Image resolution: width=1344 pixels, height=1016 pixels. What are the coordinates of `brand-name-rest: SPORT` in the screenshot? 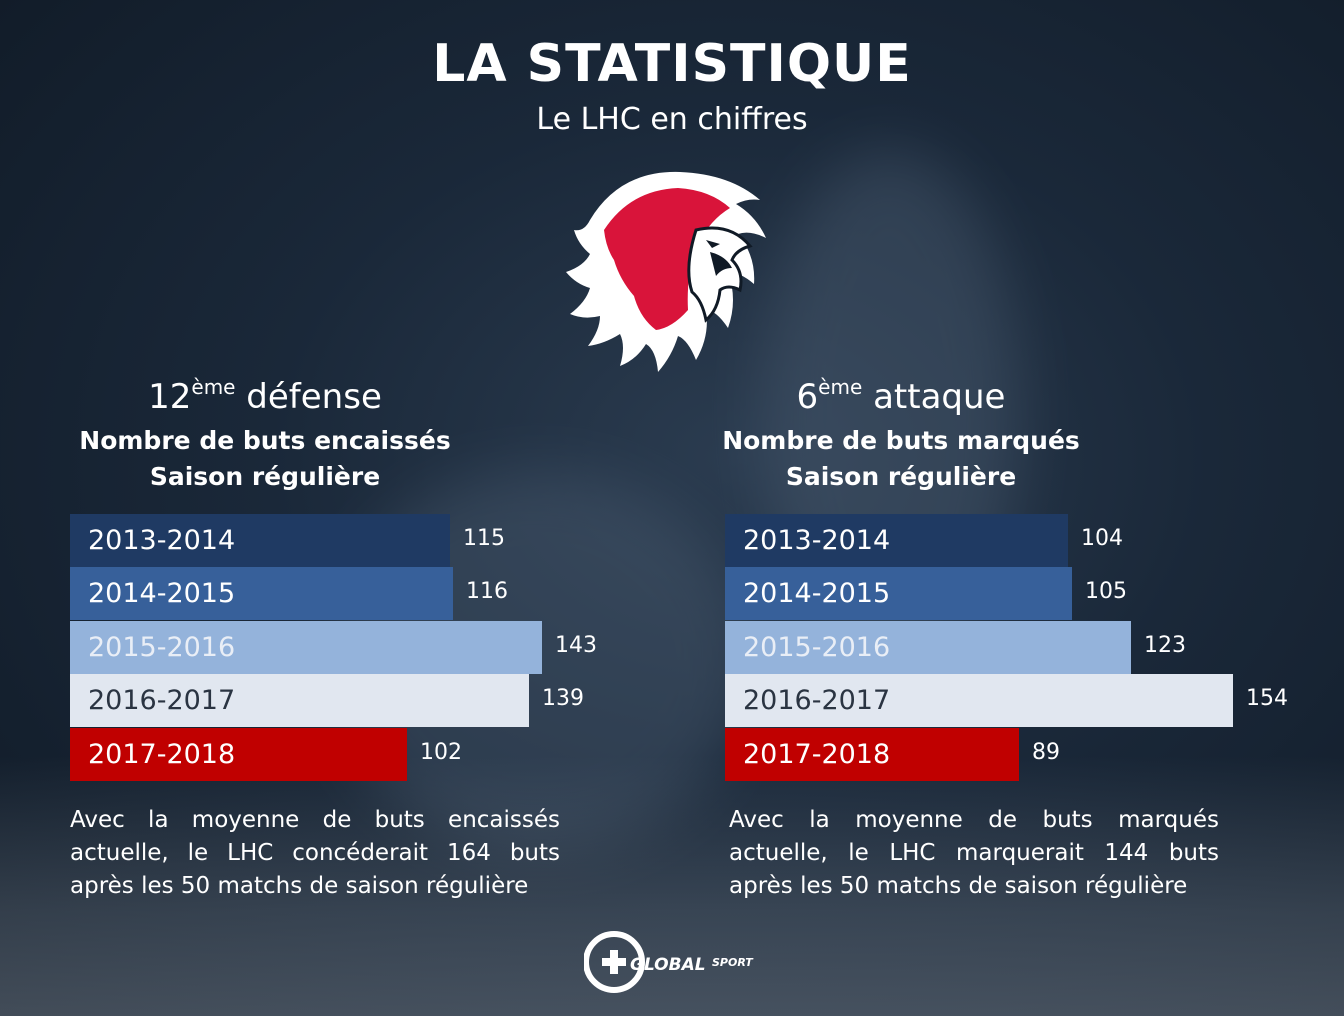 It's located at (733, 962).